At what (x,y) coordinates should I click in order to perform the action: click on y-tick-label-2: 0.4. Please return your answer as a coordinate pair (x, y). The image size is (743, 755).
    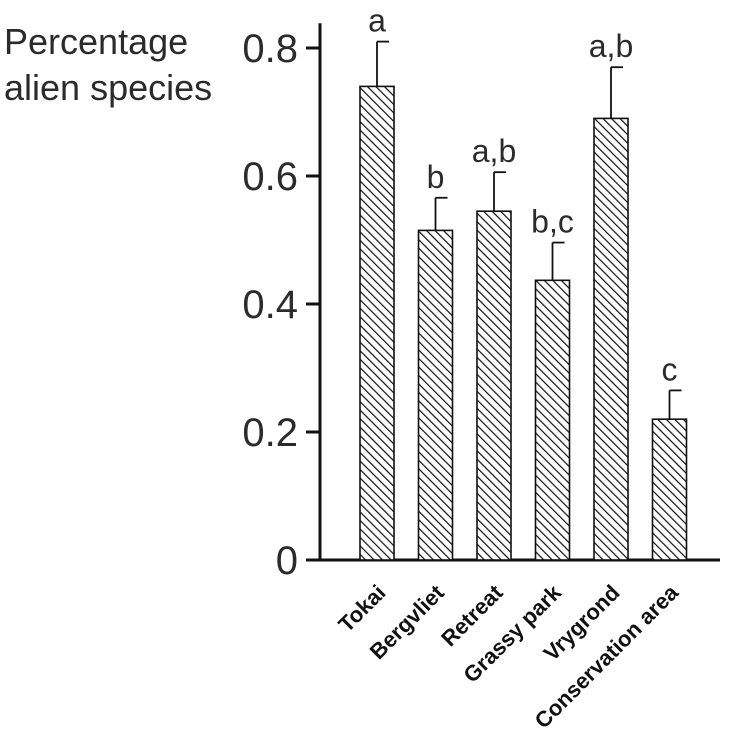
    Looking at the image, I should click on (270, 305).